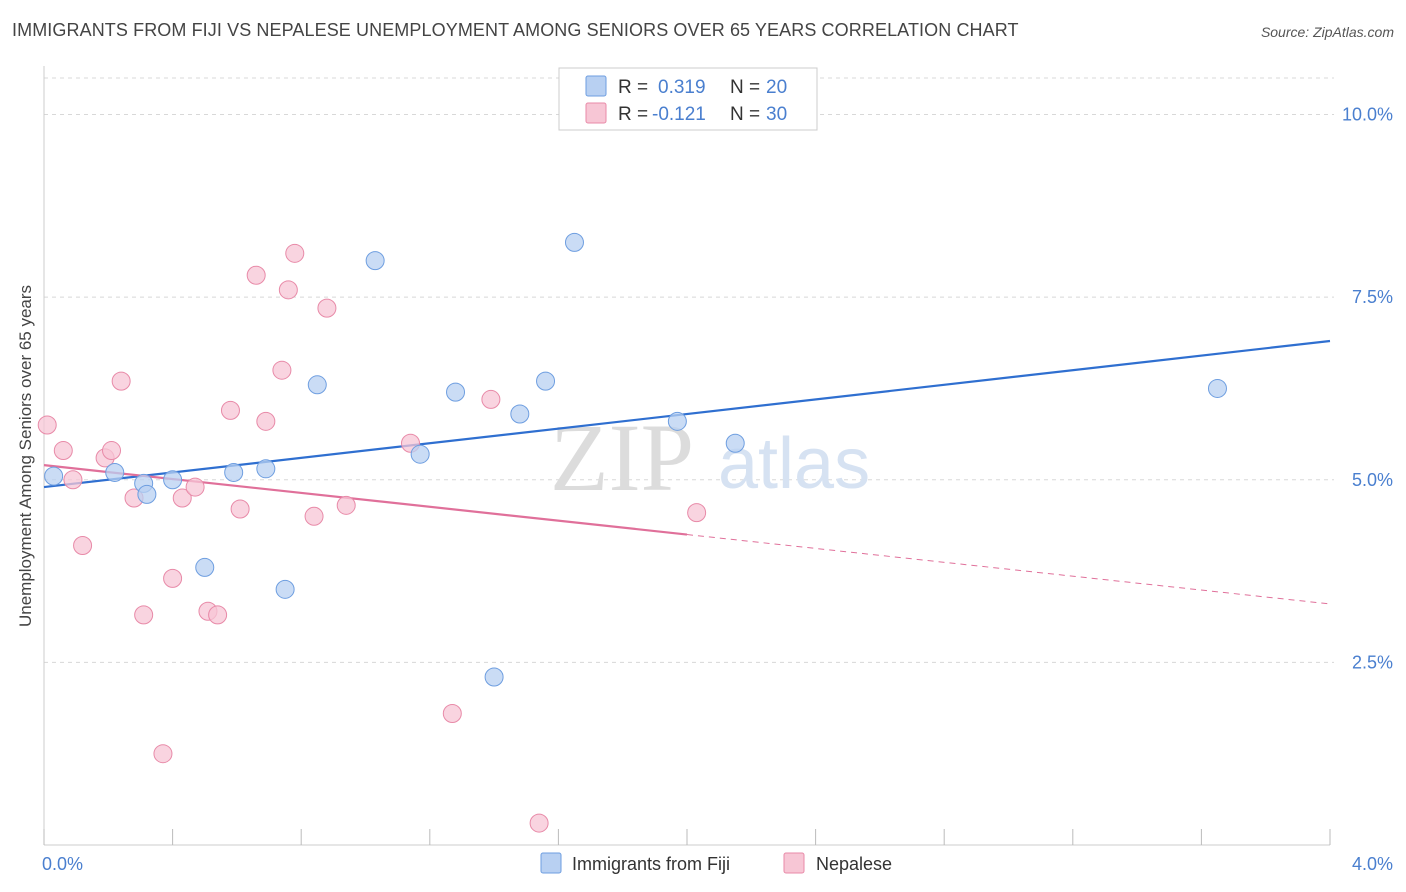  I want to click on legend-r-label-fiji: R =, so click(633, 87).